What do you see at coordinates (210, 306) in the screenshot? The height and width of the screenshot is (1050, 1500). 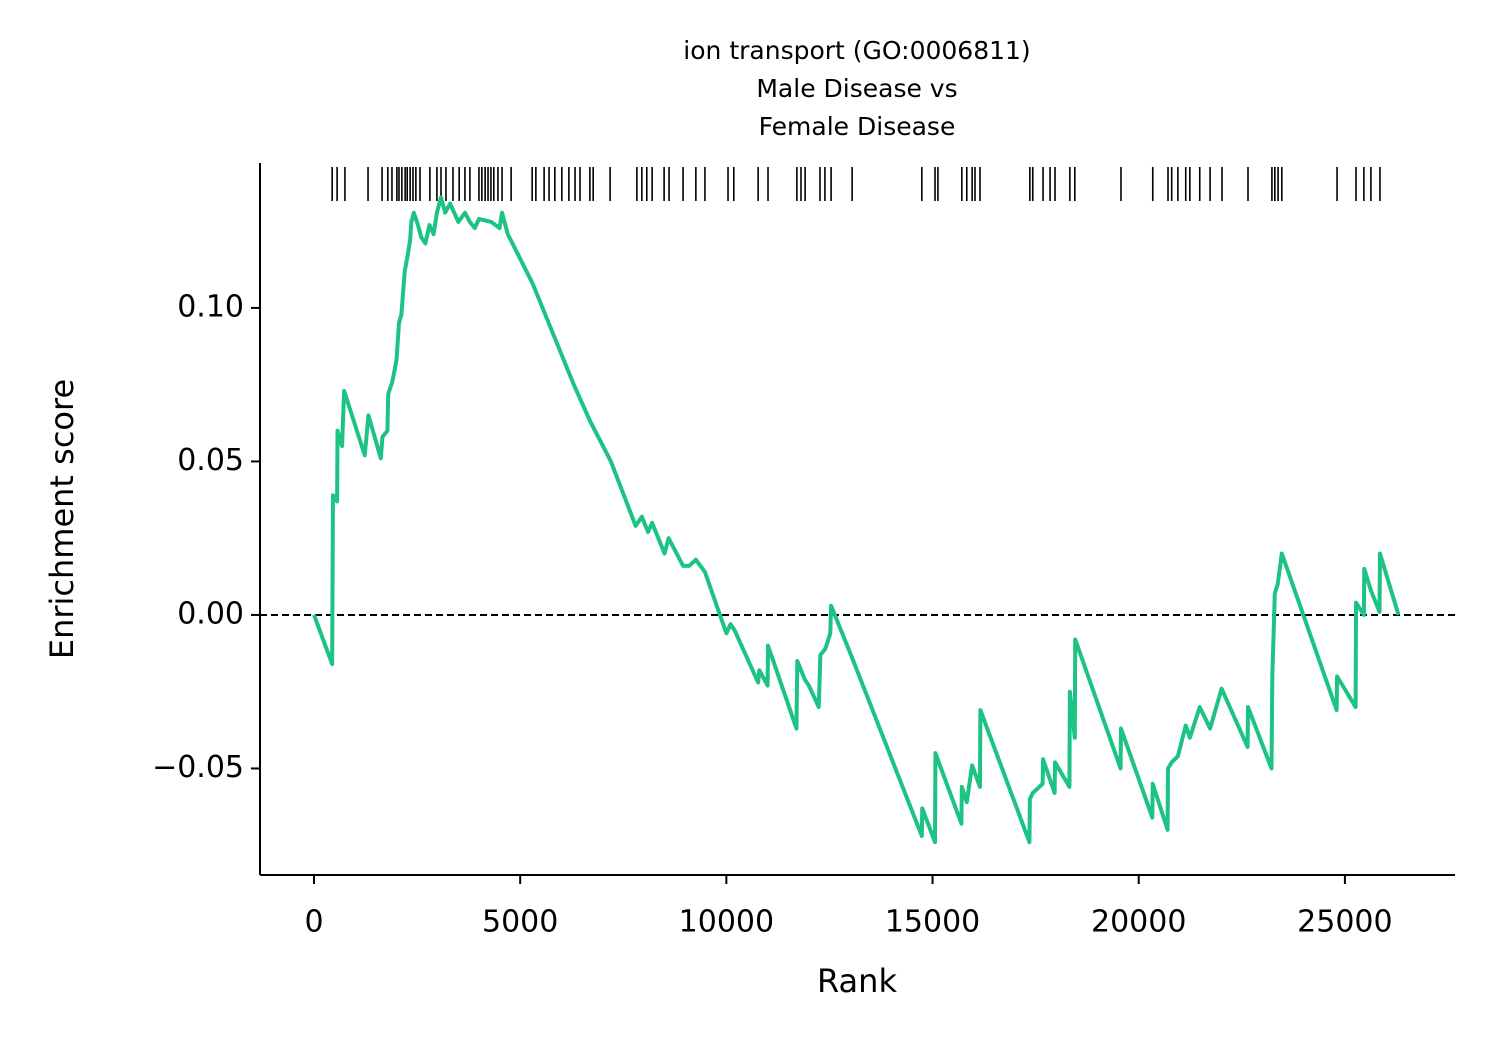 I see `y-tick-label: 0.10` at bounding box center [210, 306].